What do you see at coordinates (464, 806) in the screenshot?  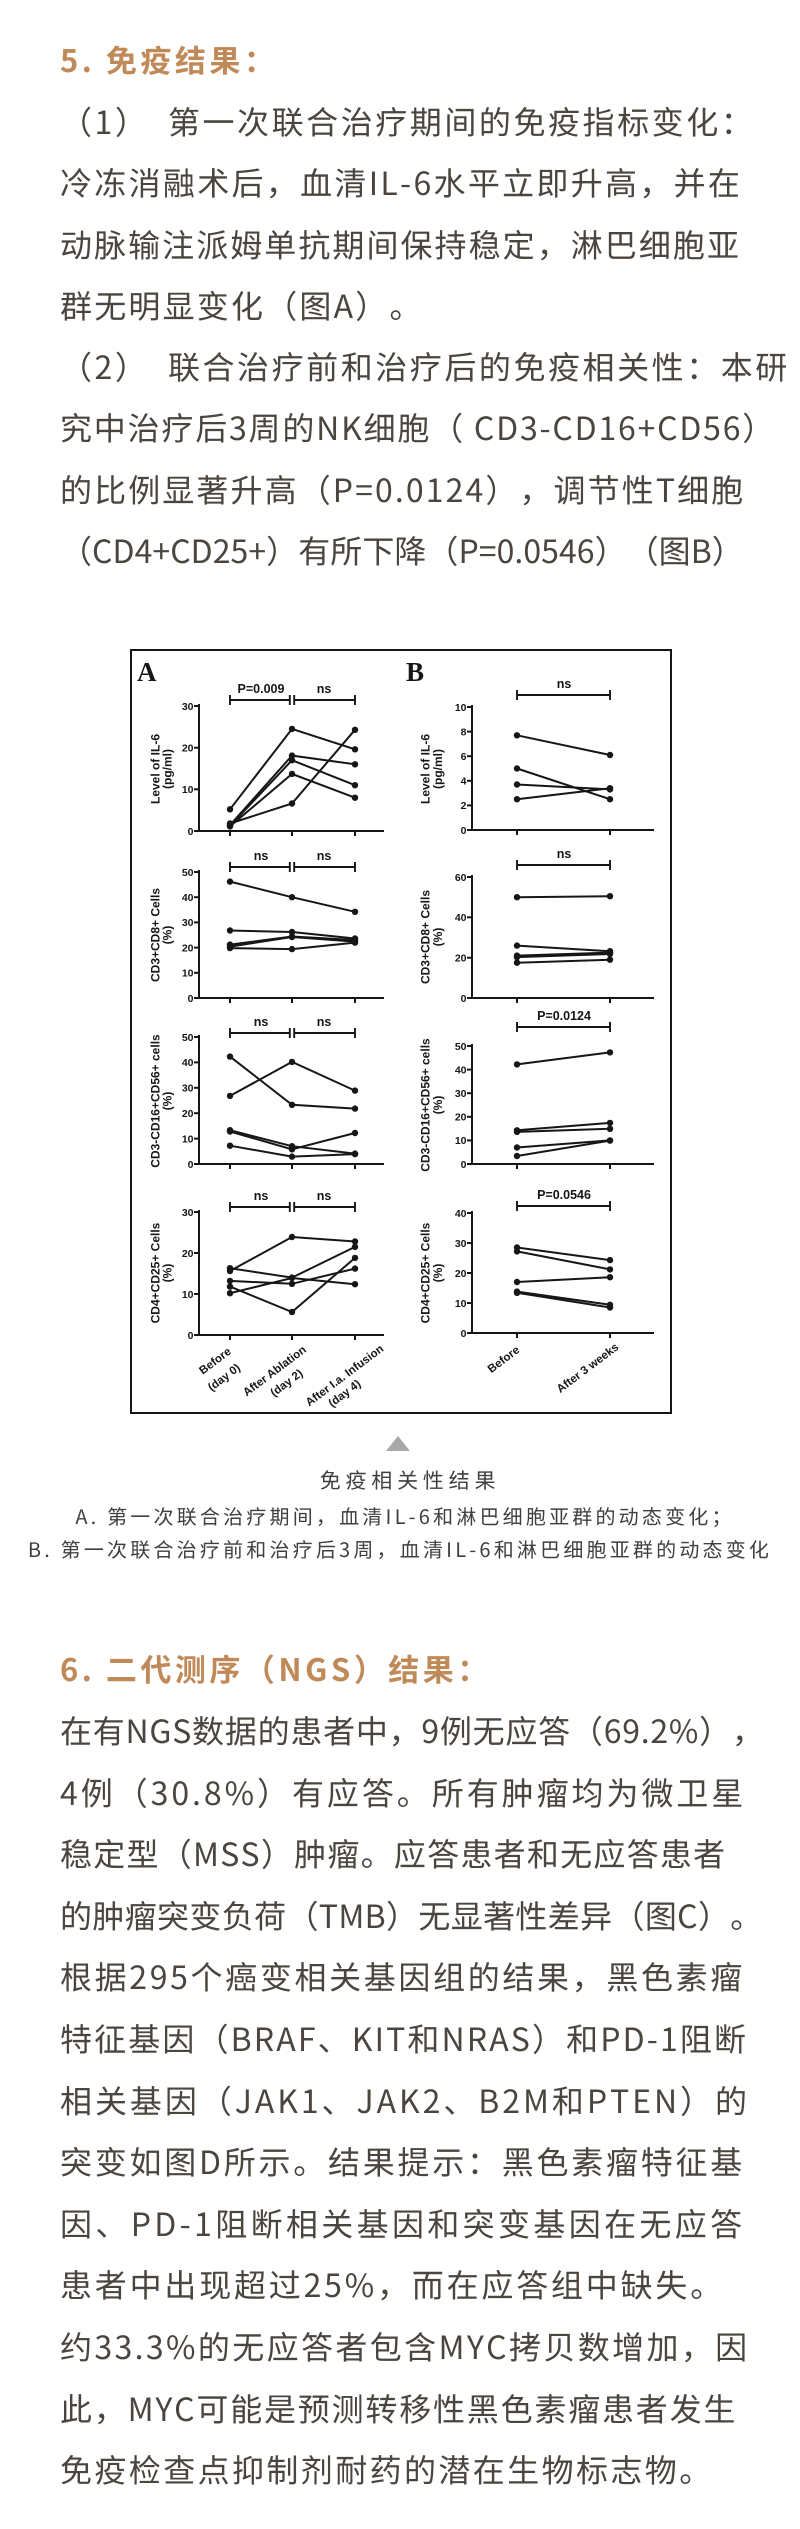 I see `svg-text: 2` at bounding box center [464, 806].